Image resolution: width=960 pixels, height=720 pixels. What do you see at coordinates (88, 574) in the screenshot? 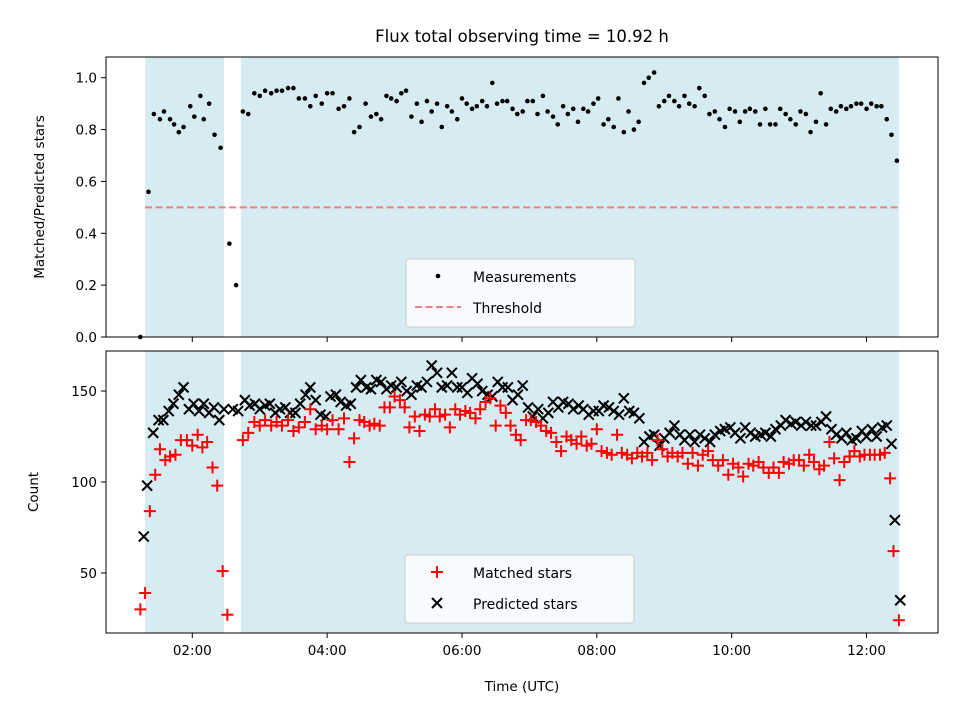
I see `y-tick-label: 50` at bounding box center [88, 574].